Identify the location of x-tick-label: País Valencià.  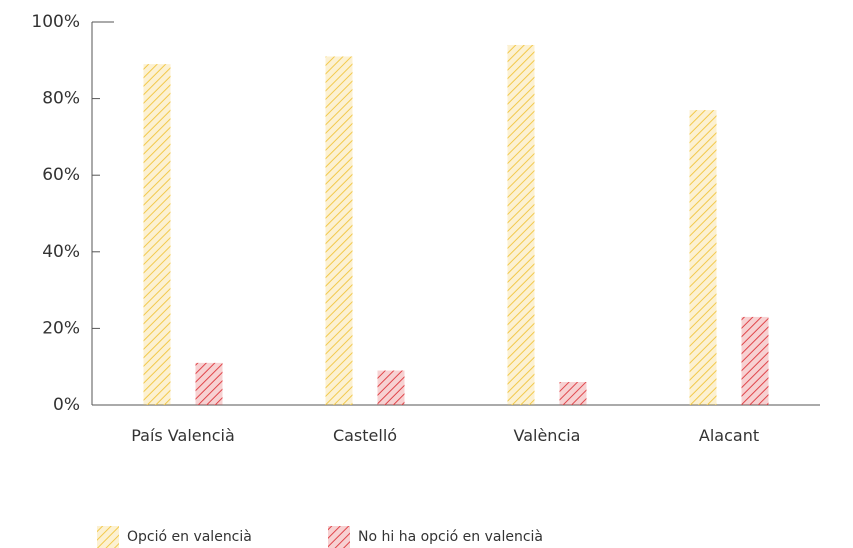
(183, 435).